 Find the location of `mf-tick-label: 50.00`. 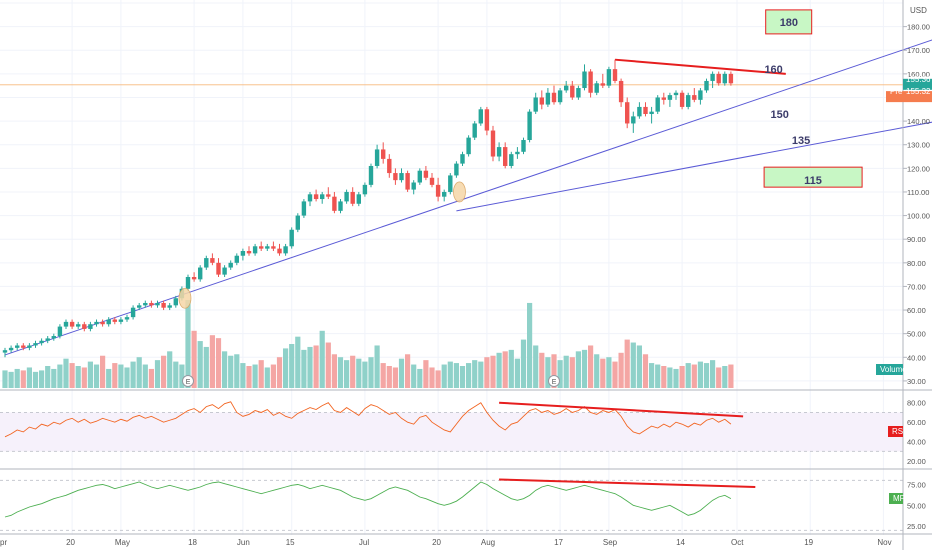

mf-tick-label: 50.00 is located at coordinates (916, 505).